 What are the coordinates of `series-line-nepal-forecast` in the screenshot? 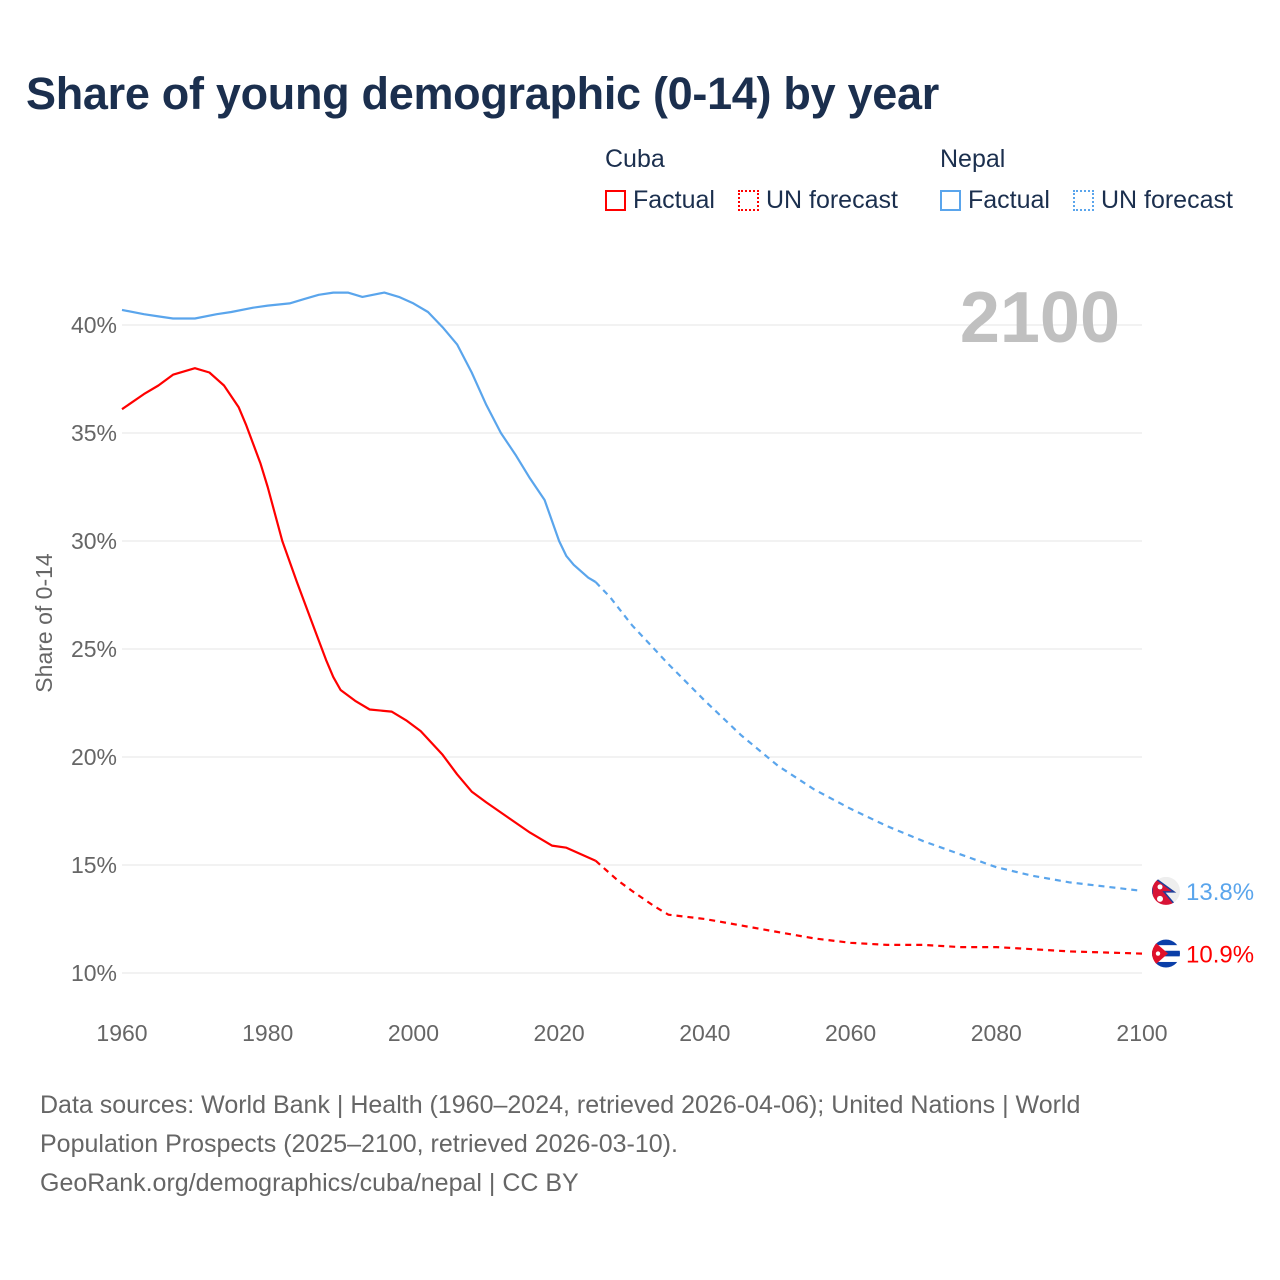 It's located at (868, 736).